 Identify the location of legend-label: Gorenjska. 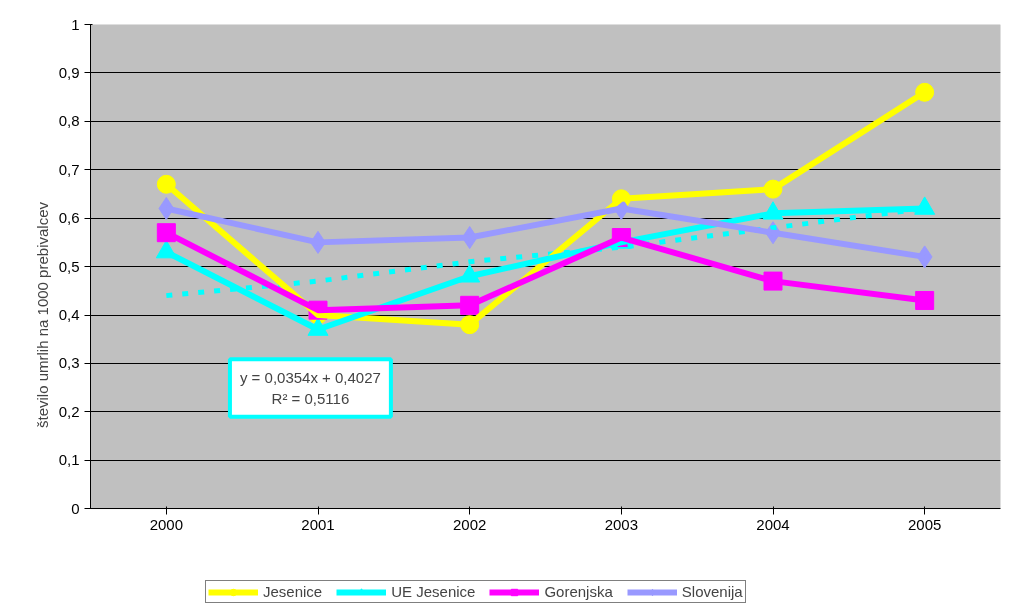
(578, 591).